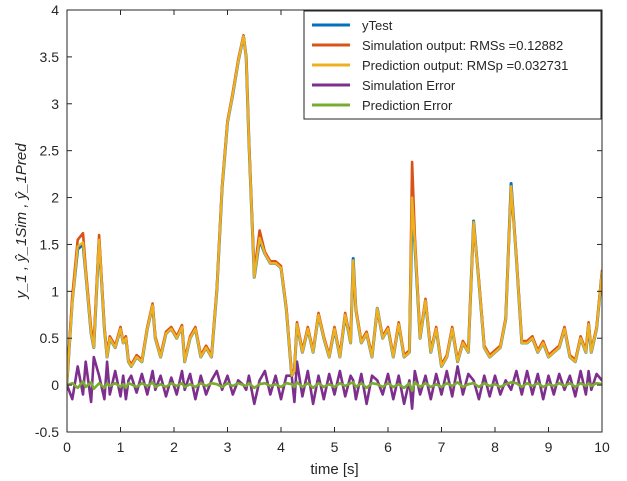 The height and width of the screenshot is (481, 627). I want to click on x-tick-label: 4, so click(281, 447).